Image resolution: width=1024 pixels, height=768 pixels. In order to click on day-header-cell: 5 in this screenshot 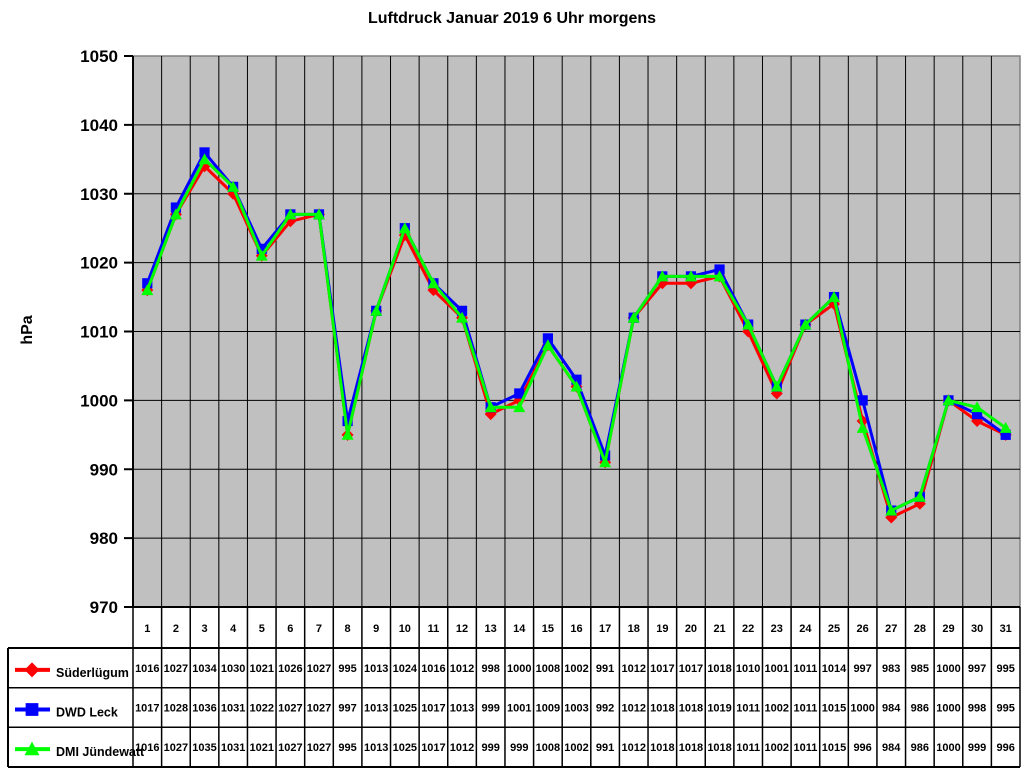, I will do `click(262, 629)`.